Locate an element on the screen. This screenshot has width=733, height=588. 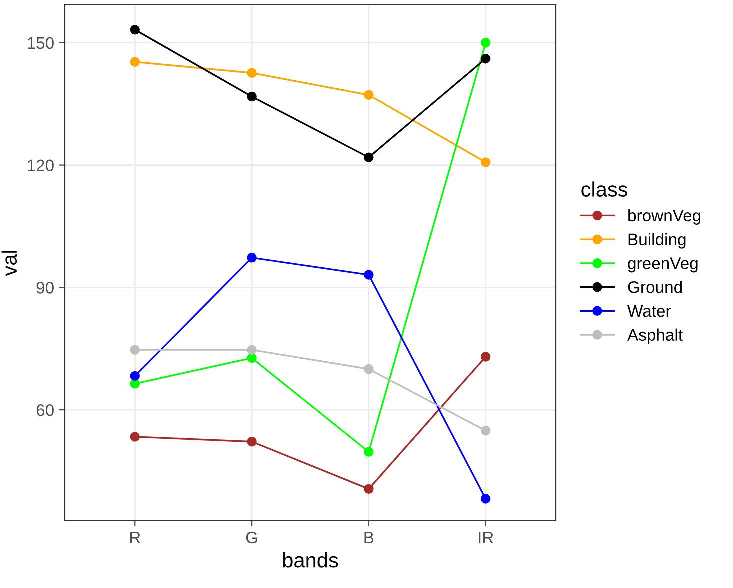
legend-title: class is located at coordinates (605, 189).